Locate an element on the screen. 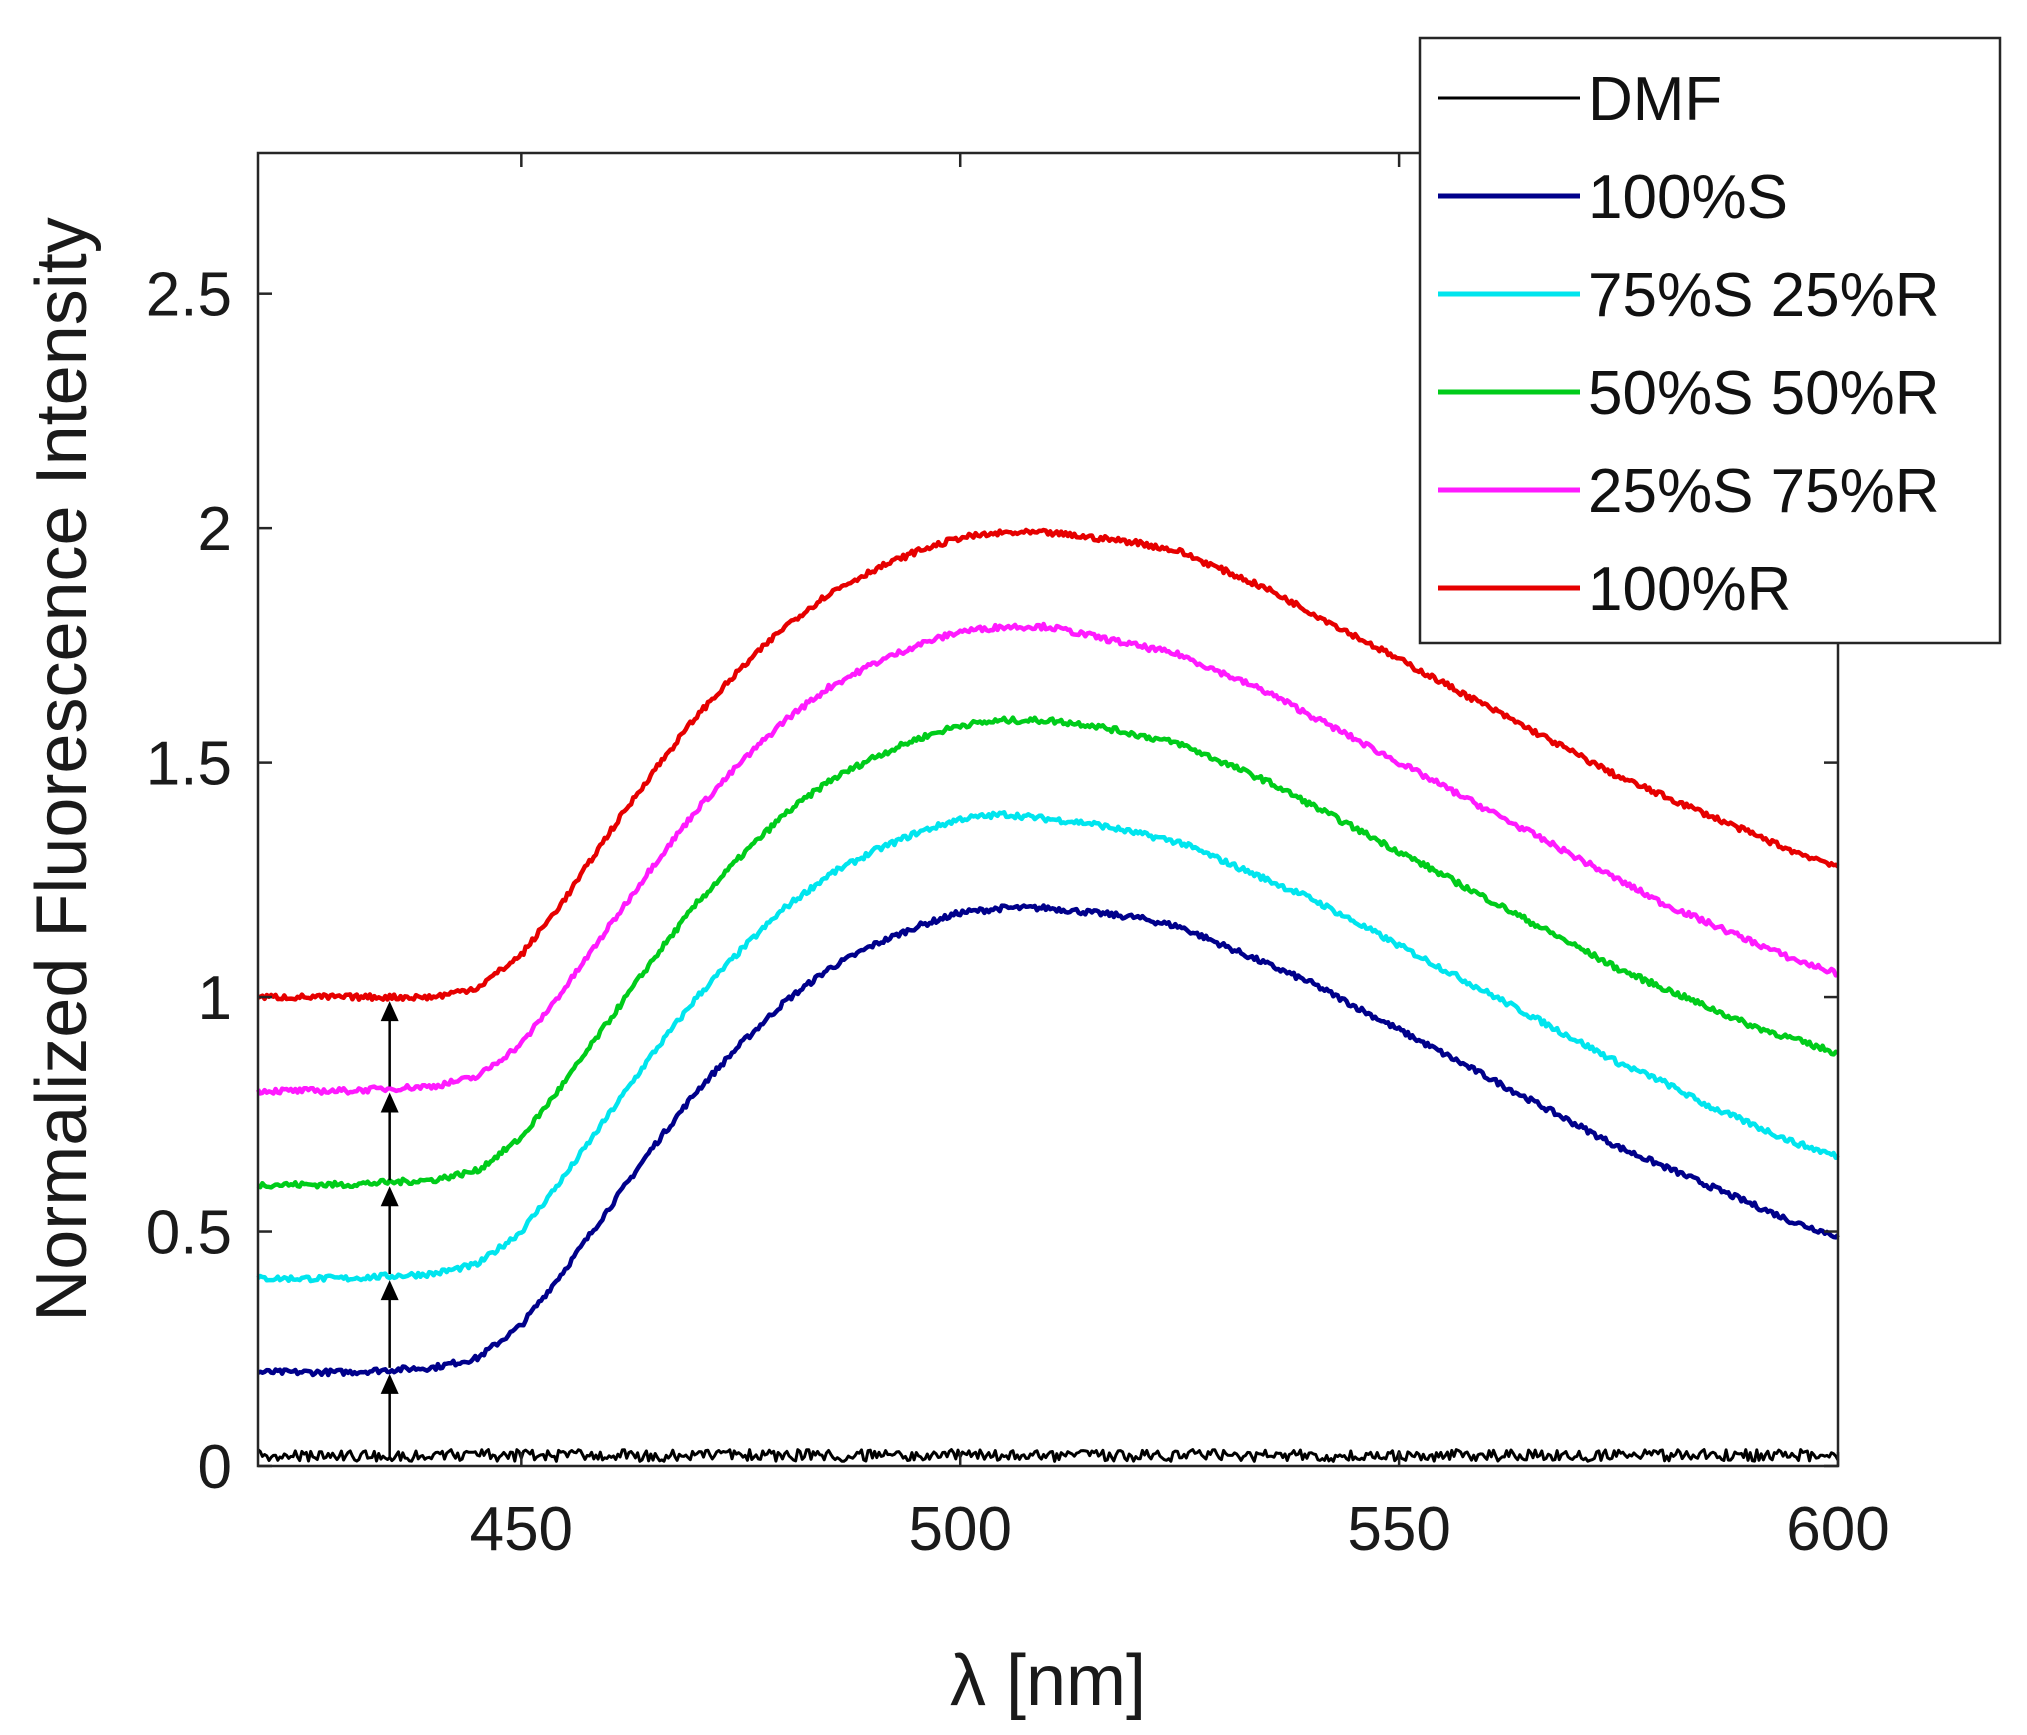  legend-label: 50%S 50%R is located at coordinates (1764, 393).